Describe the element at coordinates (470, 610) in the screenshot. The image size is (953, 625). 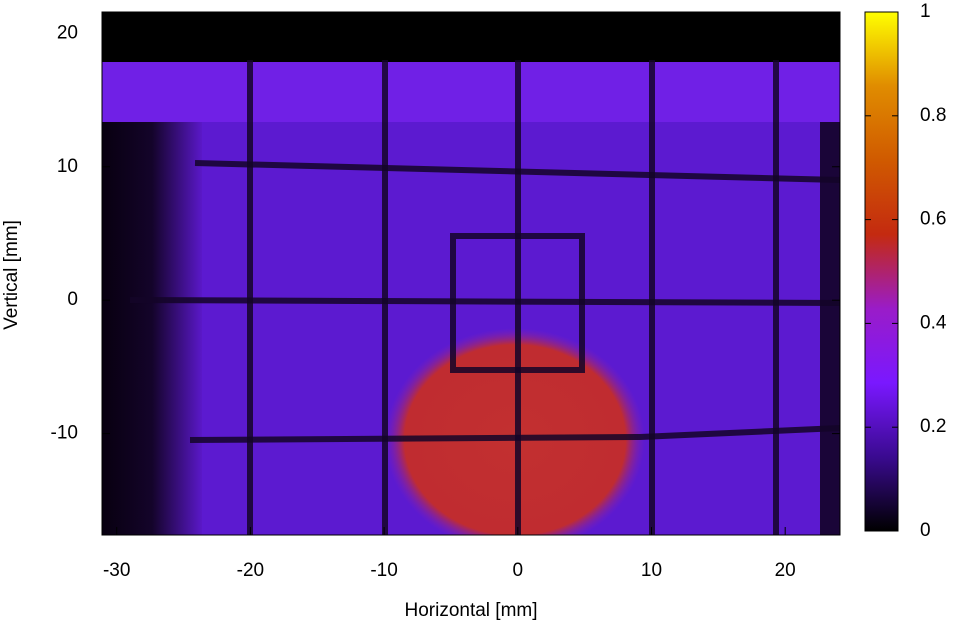
I see `x-axis-label: Horizontal [mm]` at that location.